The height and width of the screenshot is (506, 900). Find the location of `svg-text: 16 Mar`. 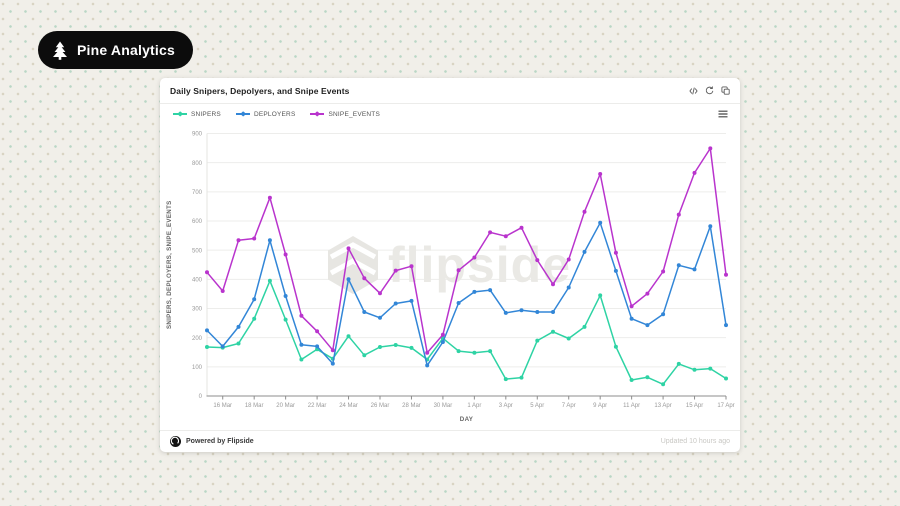

svg-text: 16 Mar is located at coordinates (222, 406).